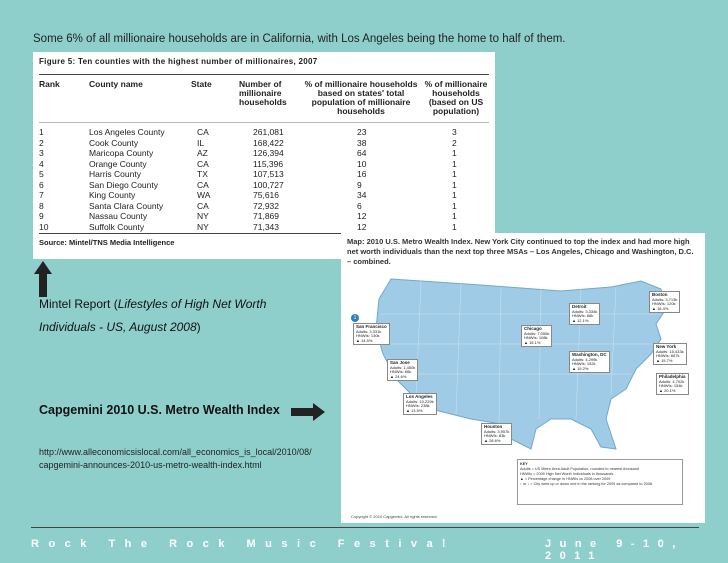 This screenshot has height=563, width=728. I want to click on table-cell: Los Angeles County, so click(127, 132).